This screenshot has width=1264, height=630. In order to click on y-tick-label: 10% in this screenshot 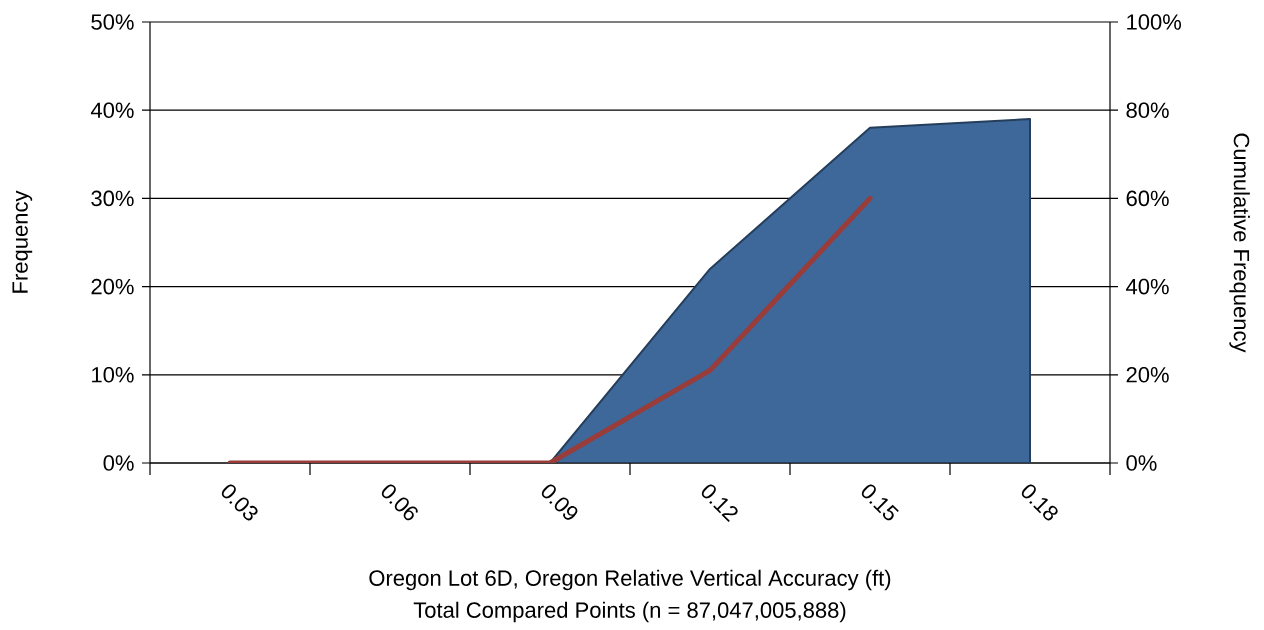, I will do `click(113, 375)`.